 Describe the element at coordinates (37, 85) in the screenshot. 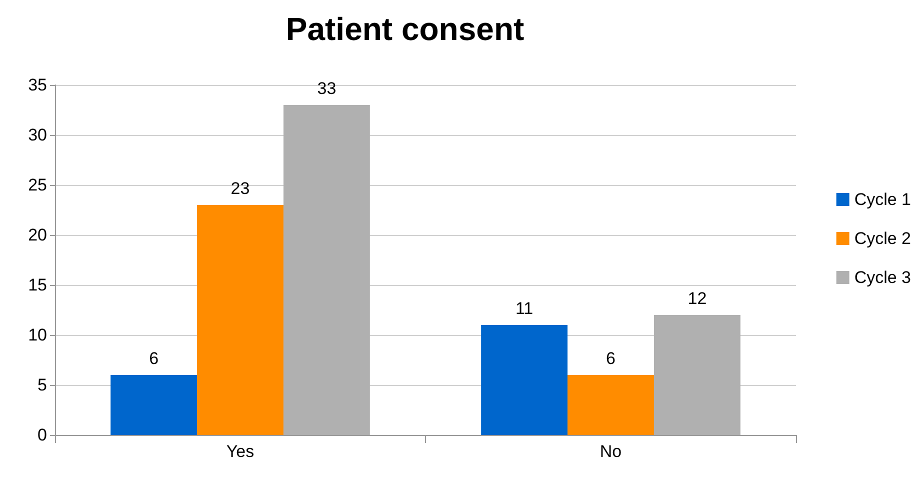

I see `y-tick-label: 35` at that location.